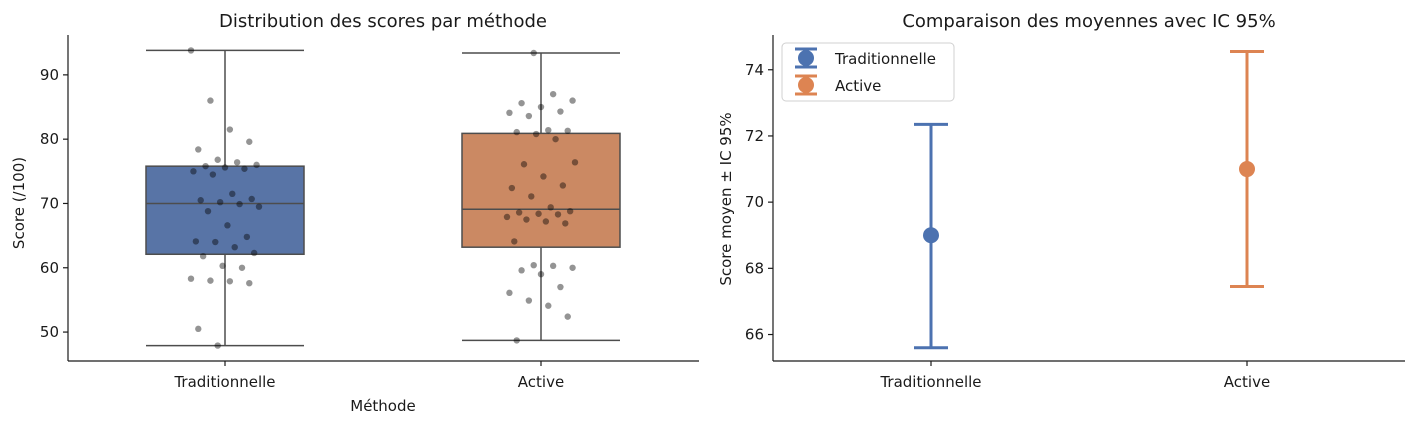  What do you see at coordinates (368, 376) in the screenshot?
I see `boxplot-x-ticks: Traditionnelle Active` at bounding box center [368, 376].